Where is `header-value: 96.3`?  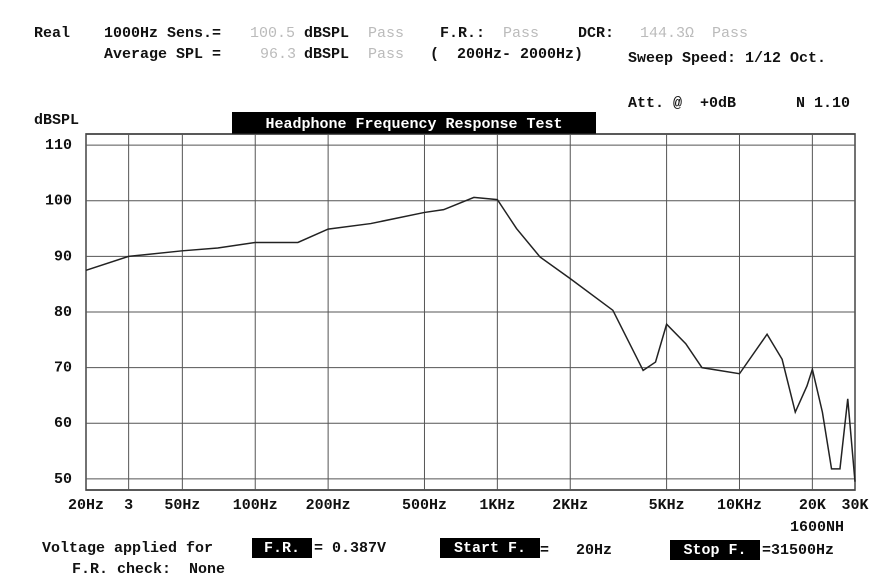
header-value: 96.3 is located at coordinates (278, 54).